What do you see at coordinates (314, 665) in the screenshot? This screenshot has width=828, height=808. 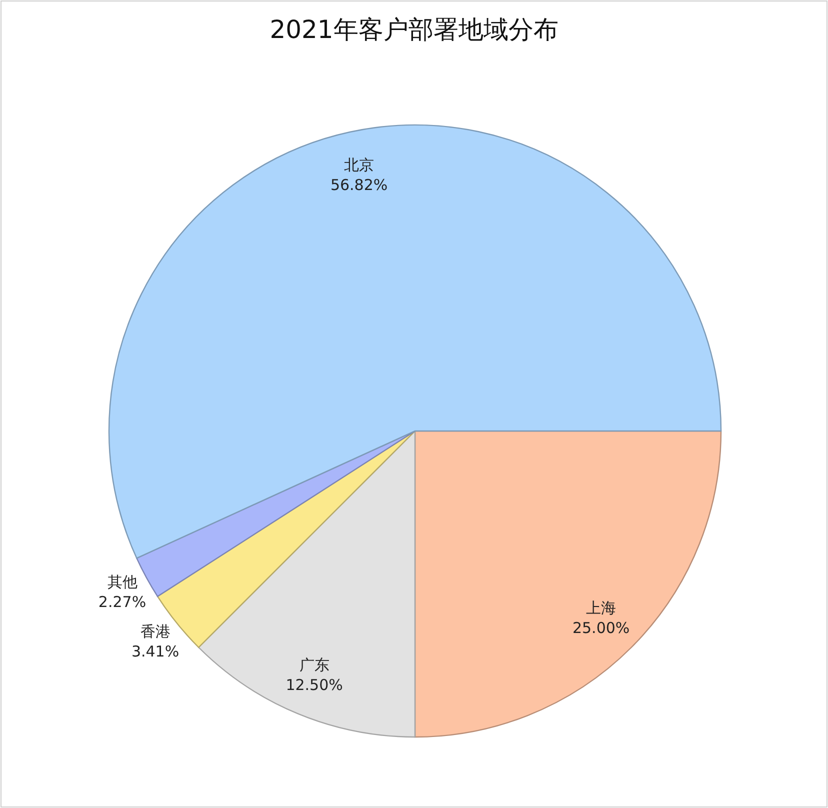 I see `slice-label: 广东` at bounding box center [314, 665].